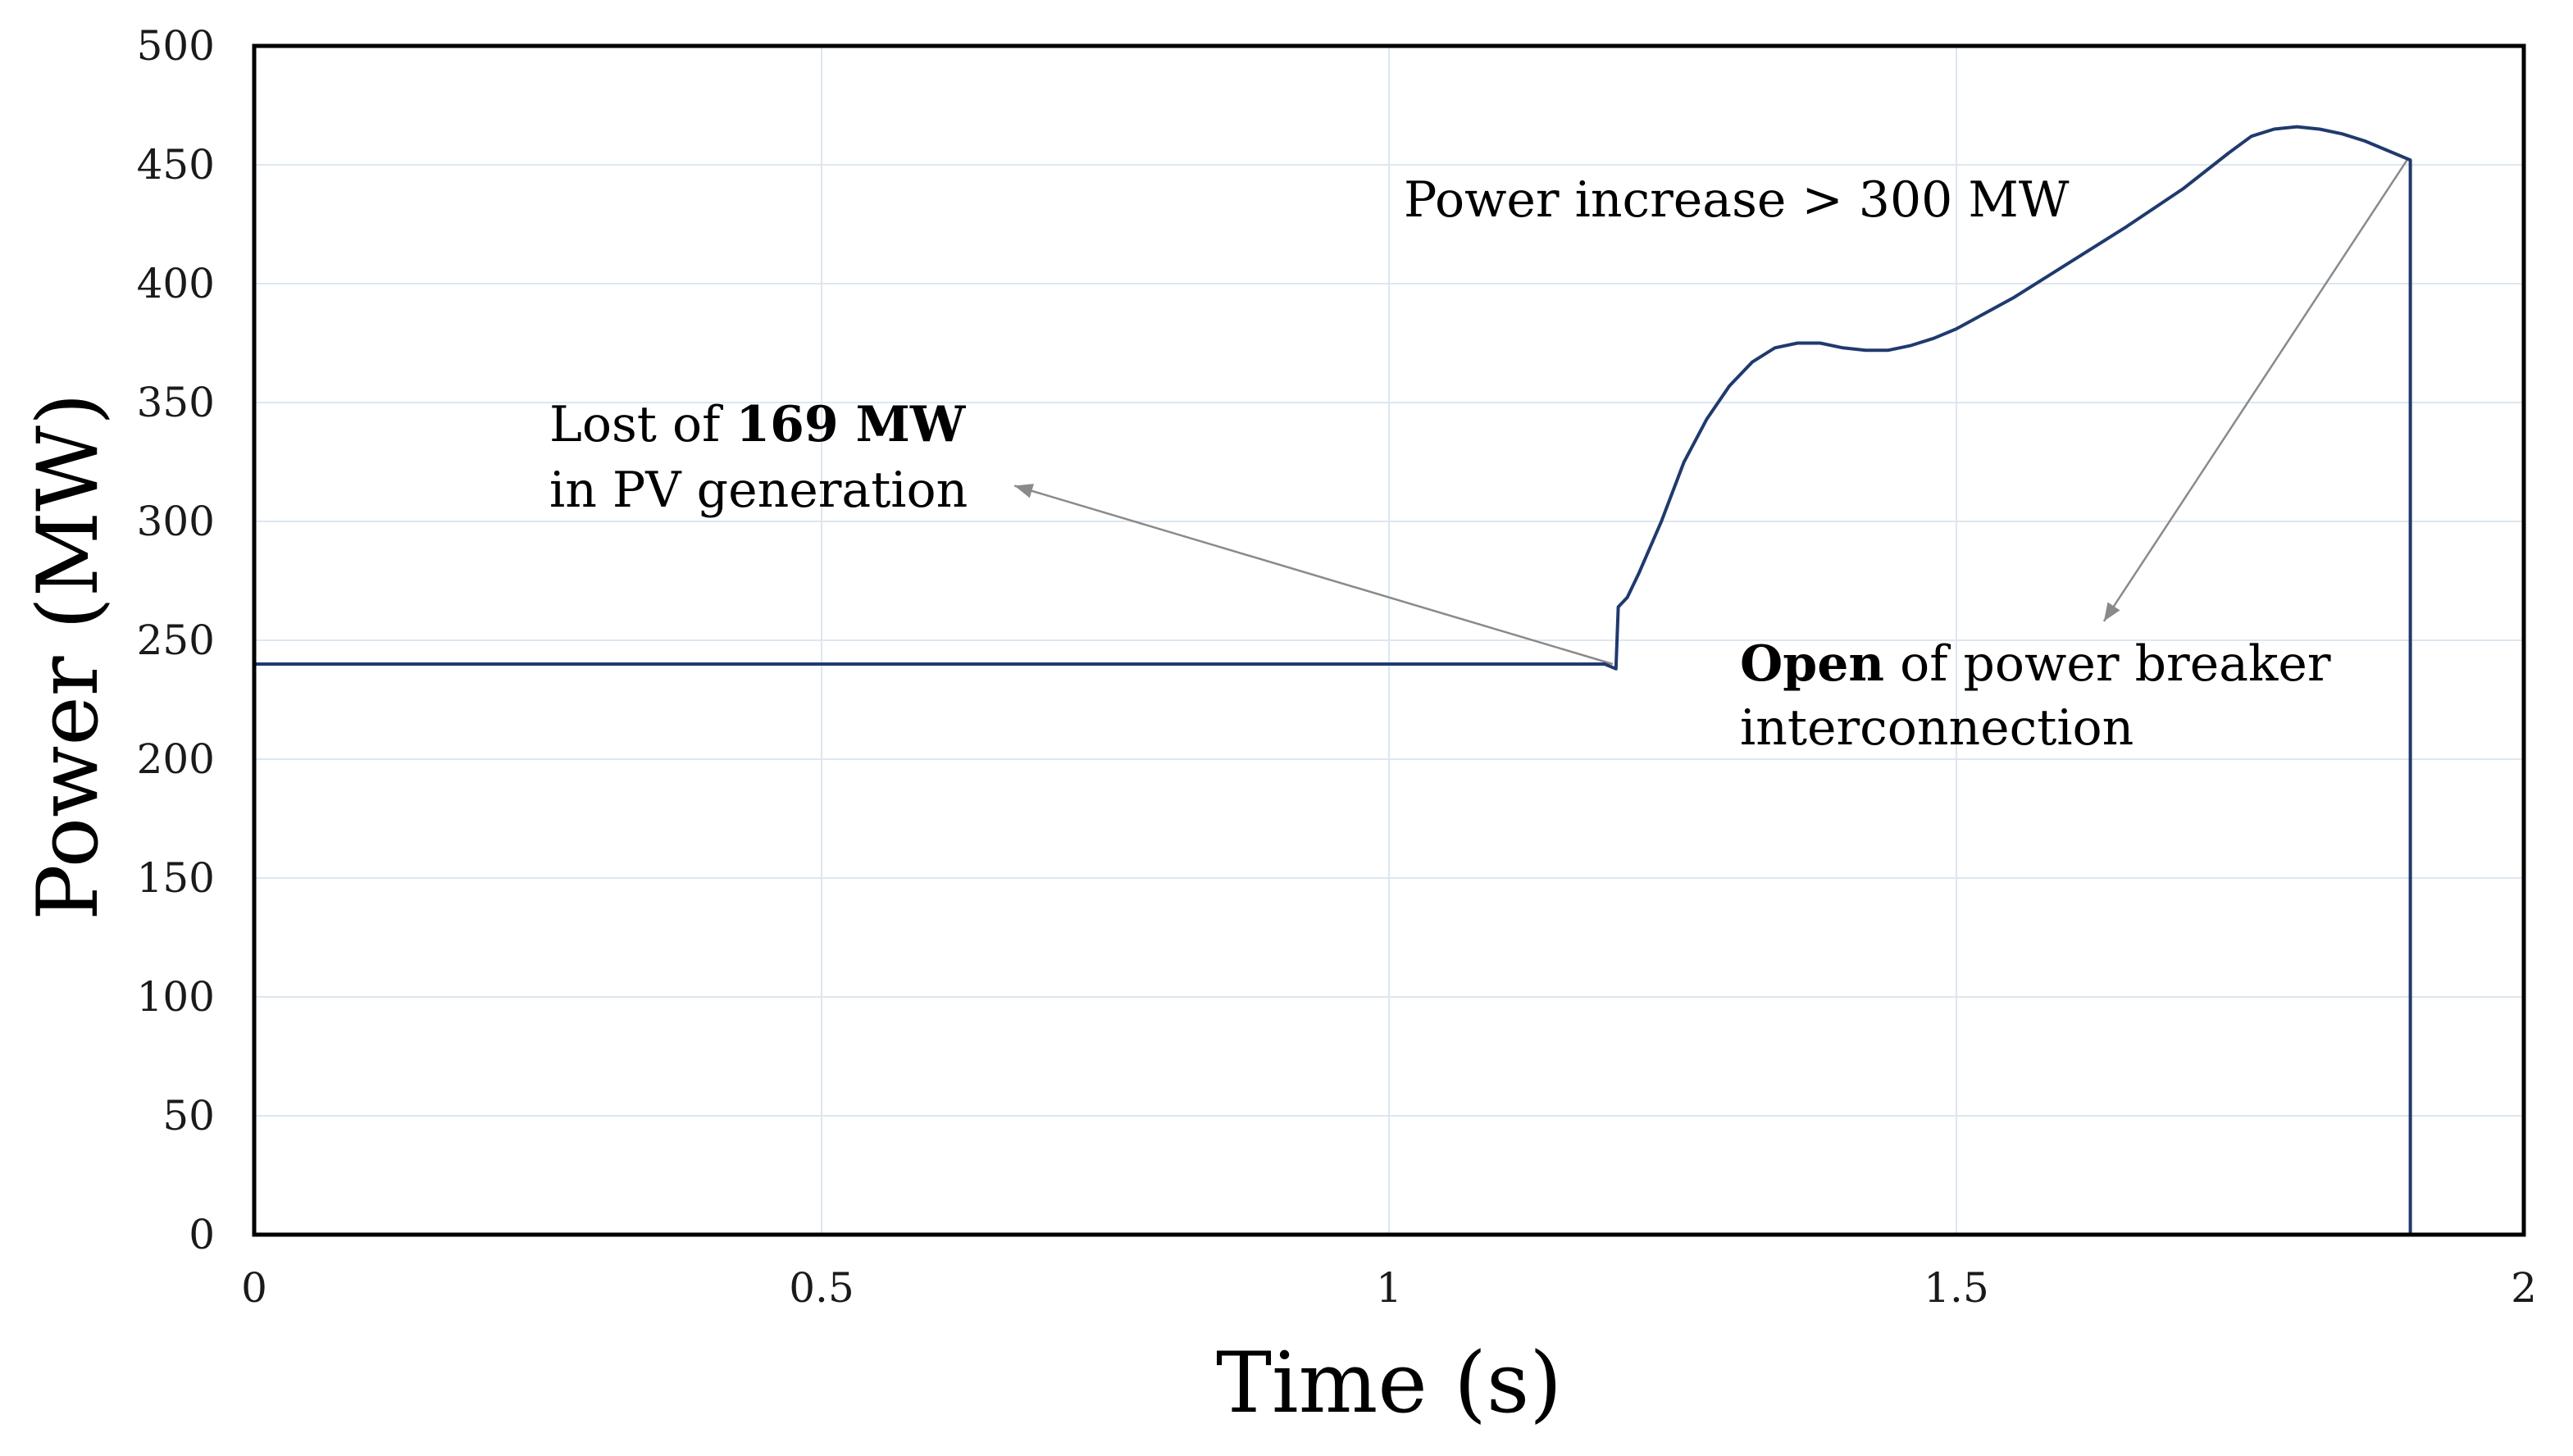 The height and width of the screenshot is (1456, 2573). I want to click on y-tick-label: 100, so click(176, 997).